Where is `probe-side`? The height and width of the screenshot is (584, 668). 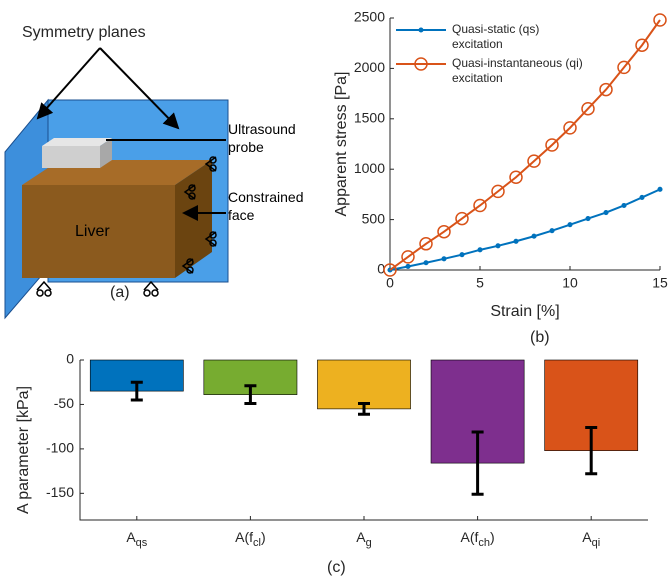 probe-side is located at coordinates (106, 153).